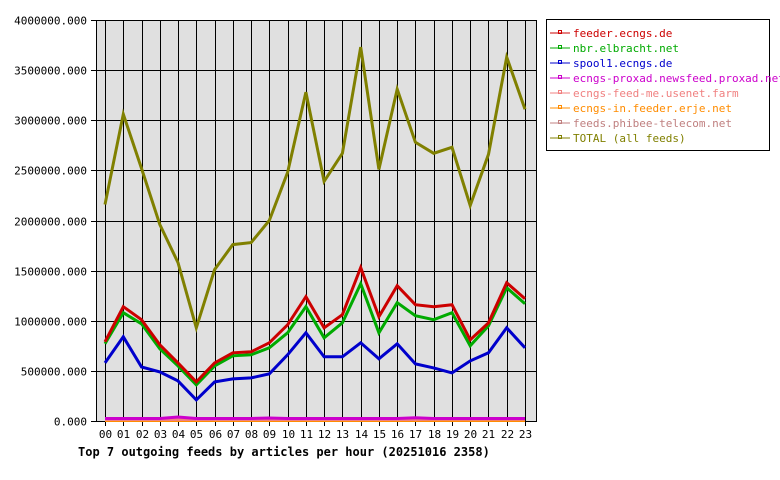  What do you see at coordinates (50, 21) in the screenshot?
I see `y-tick-label: 4000000.000` at bounding box center [50, 21].